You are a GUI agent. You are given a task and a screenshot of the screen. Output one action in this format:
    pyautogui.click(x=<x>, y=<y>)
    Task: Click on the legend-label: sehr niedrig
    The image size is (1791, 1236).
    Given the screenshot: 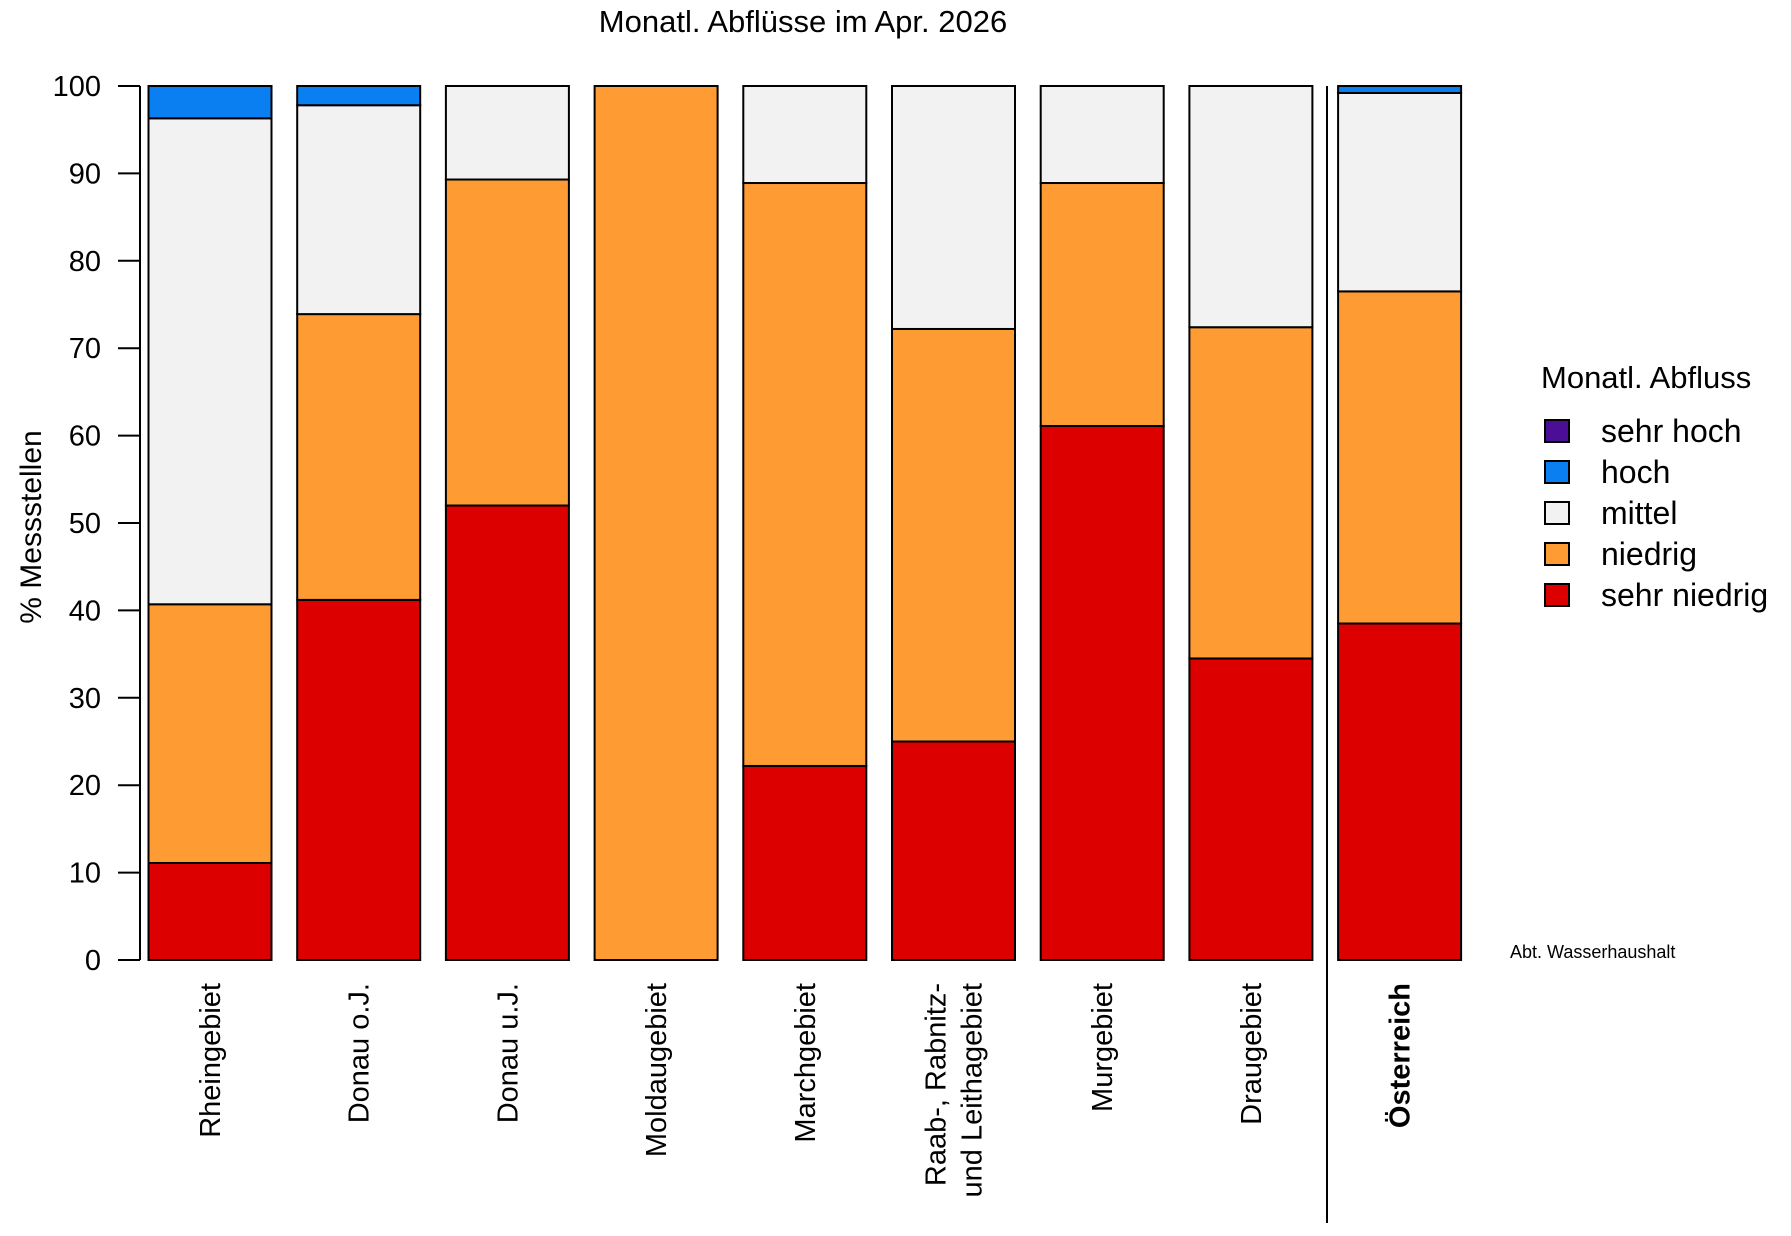 What is the action you would take?
    pyautogui.click(x=1684, y=595)
    